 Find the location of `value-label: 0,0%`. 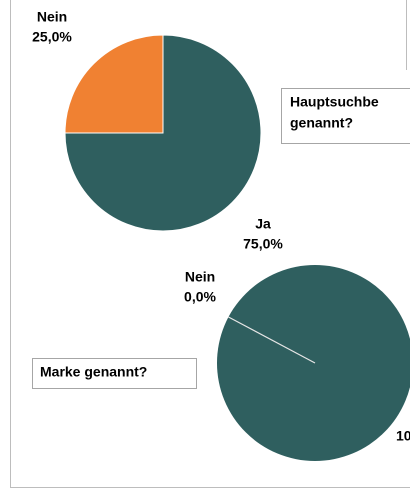

value-label: 0,0% is located at coordinates (200, 297).